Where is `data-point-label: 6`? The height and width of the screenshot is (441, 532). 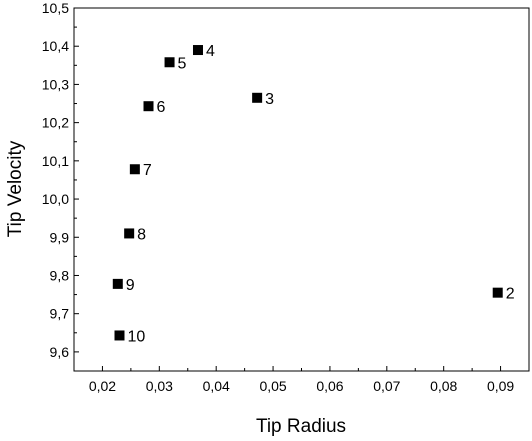
data-point-label: 6 is located at coordinates (161, 107).